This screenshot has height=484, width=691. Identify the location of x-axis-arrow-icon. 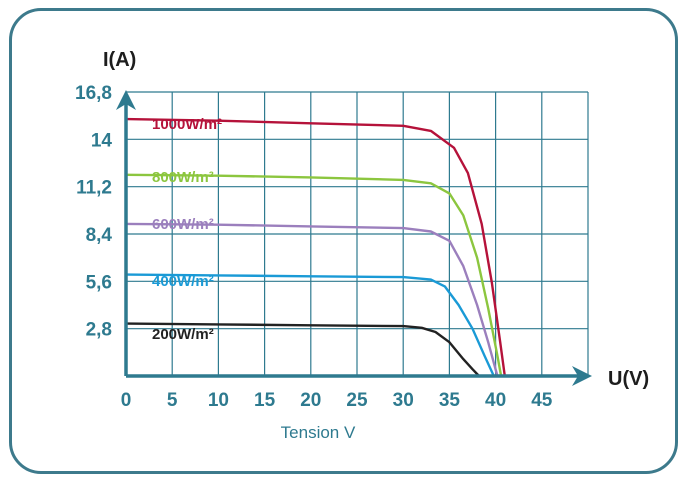
(582, 376).